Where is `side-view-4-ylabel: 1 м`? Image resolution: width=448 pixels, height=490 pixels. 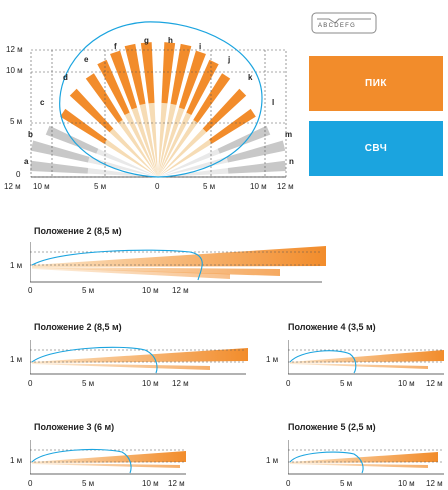 side-view-4-ylabel: 1 м is located at coordinates (16, 460).